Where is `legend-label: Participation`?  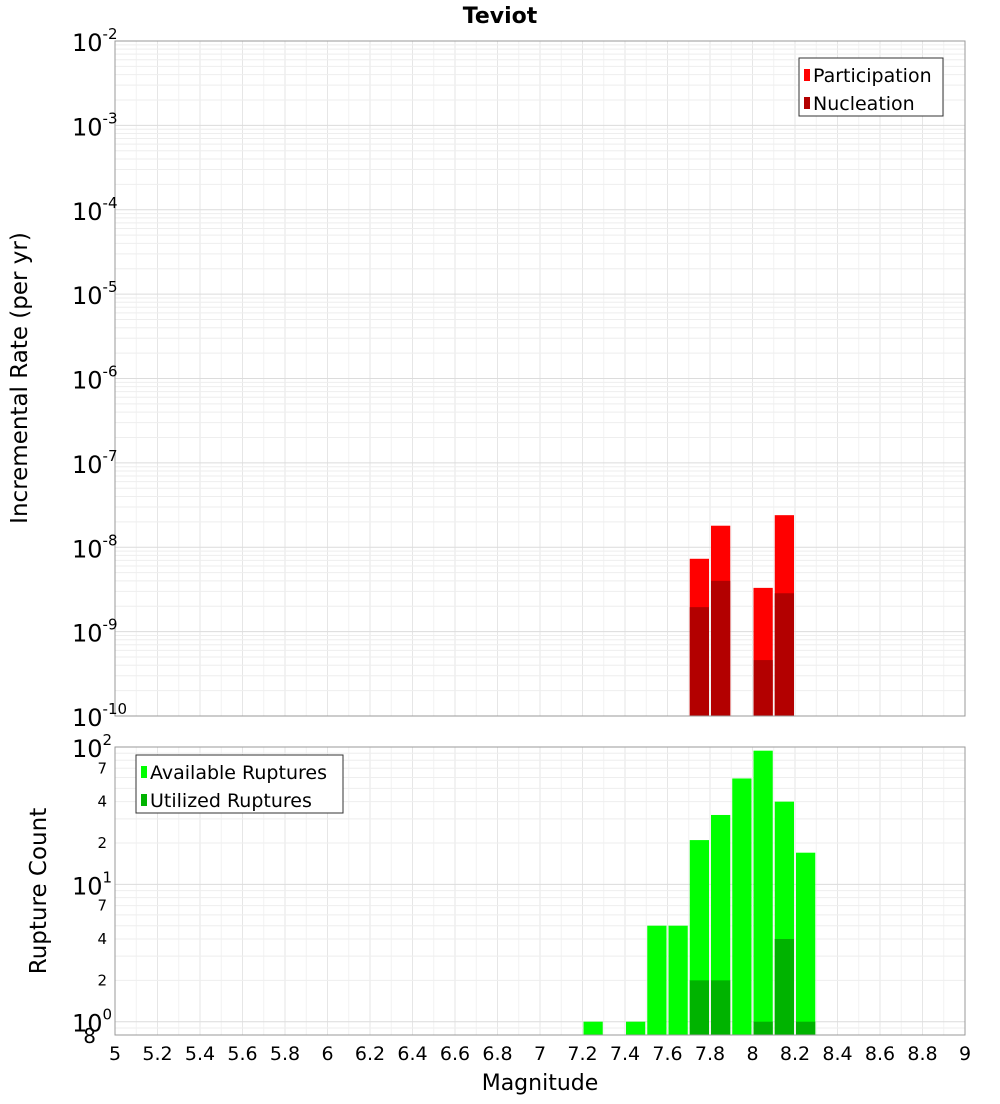 legend-label: Participation is located at coordinates (872, 76).